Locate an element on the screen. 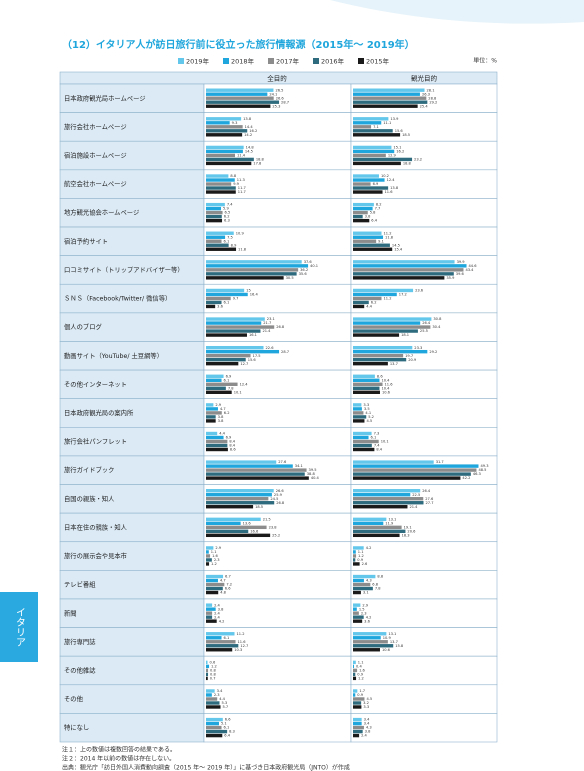 Image resolution: width=584 pixels, height=771 pixels. value-label: 2.3 is located at coordinates (364, 613).